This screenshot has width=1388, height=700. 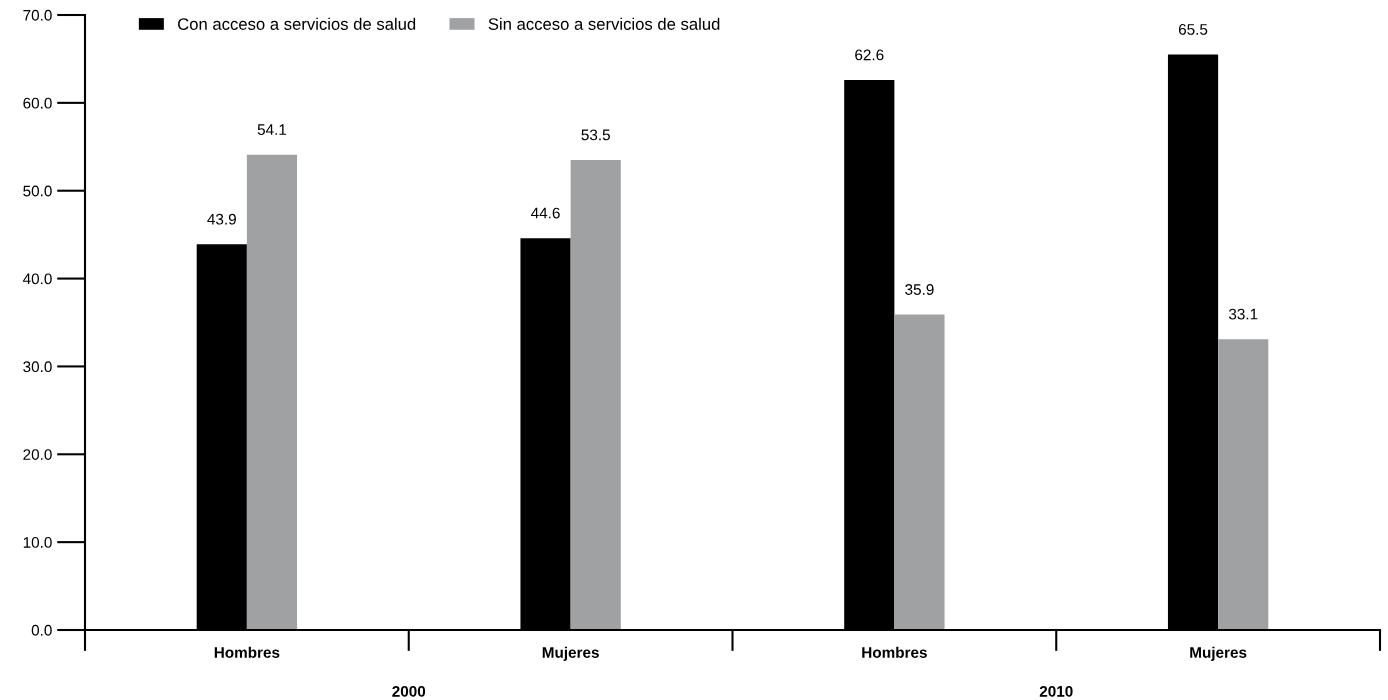 I want to click on data-label: 43.9, so click(x=221, y=219).